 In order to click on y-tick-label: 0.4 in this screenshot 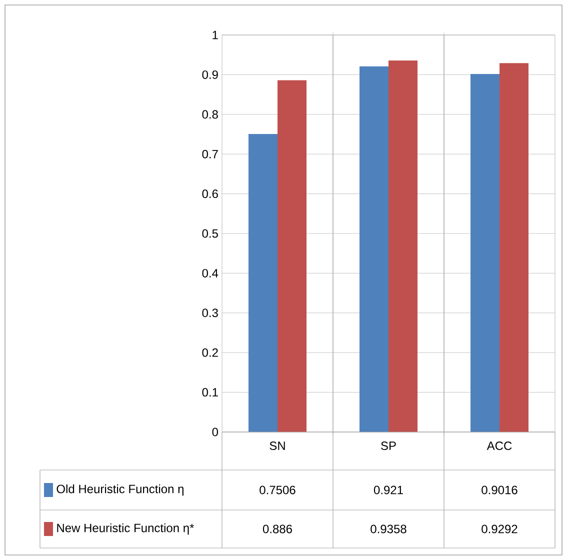, I will do `click(210, 273)`.